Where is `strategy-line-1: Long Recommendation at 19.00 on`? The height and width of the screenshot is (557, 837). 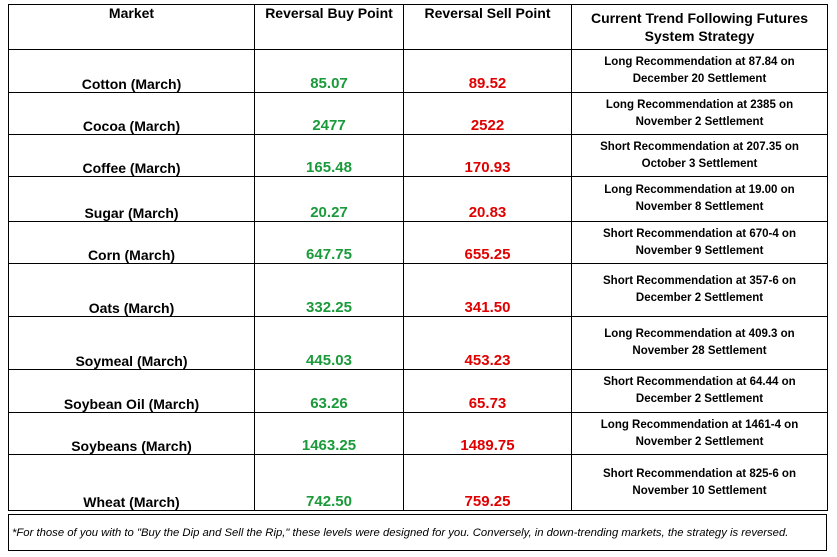 strategy-line-1: Long Recommendation at 19.00 on is located at coordinates (699, 190).